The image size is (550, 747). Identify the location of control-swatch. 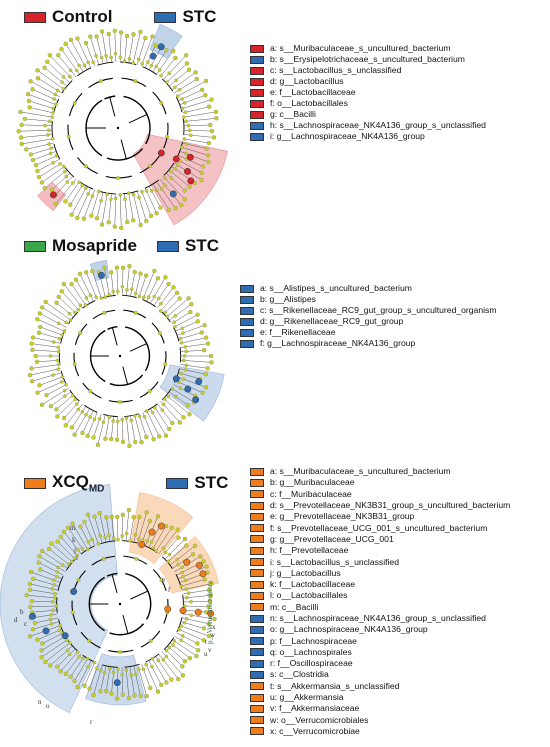
(35, 17).